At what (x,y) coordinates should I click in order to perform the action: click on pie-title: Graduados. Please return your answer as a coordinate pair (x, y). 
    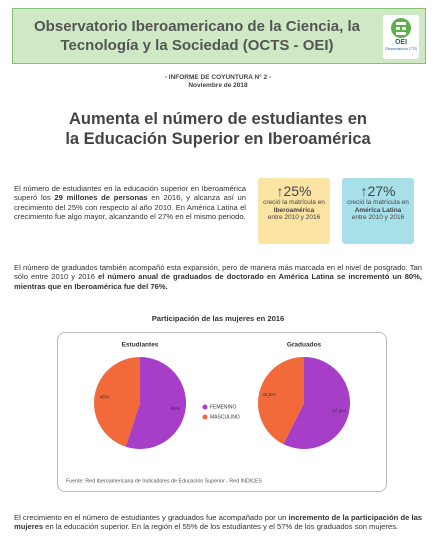
    Looking at the image, I should click on (304, 345).